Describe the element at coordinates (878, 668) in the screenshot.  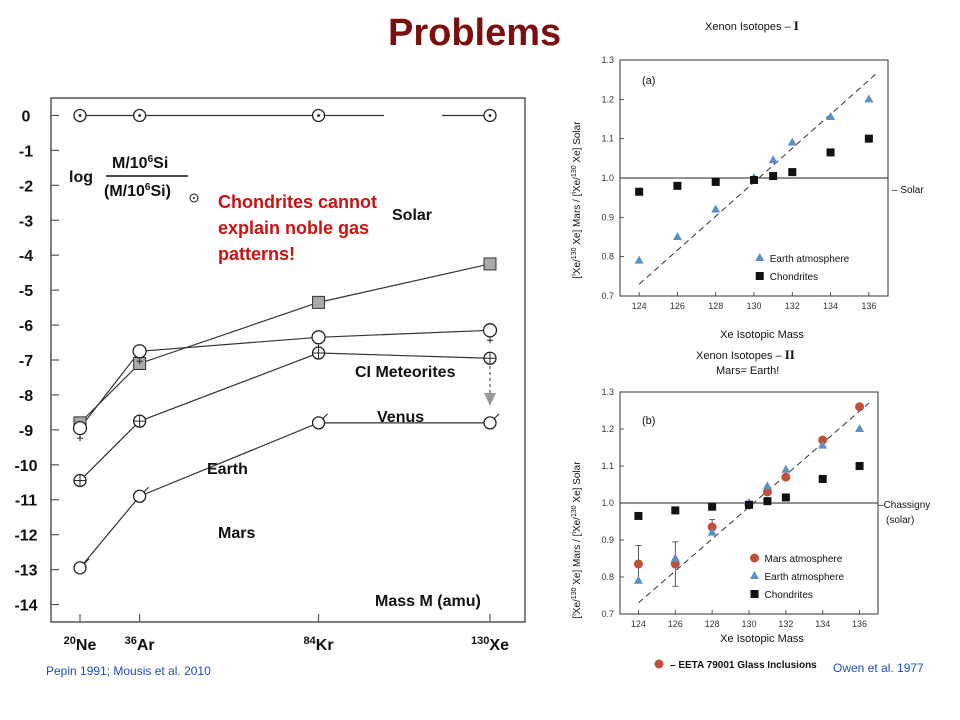
I see `citation-right: Owen et al. 1977` at that location.